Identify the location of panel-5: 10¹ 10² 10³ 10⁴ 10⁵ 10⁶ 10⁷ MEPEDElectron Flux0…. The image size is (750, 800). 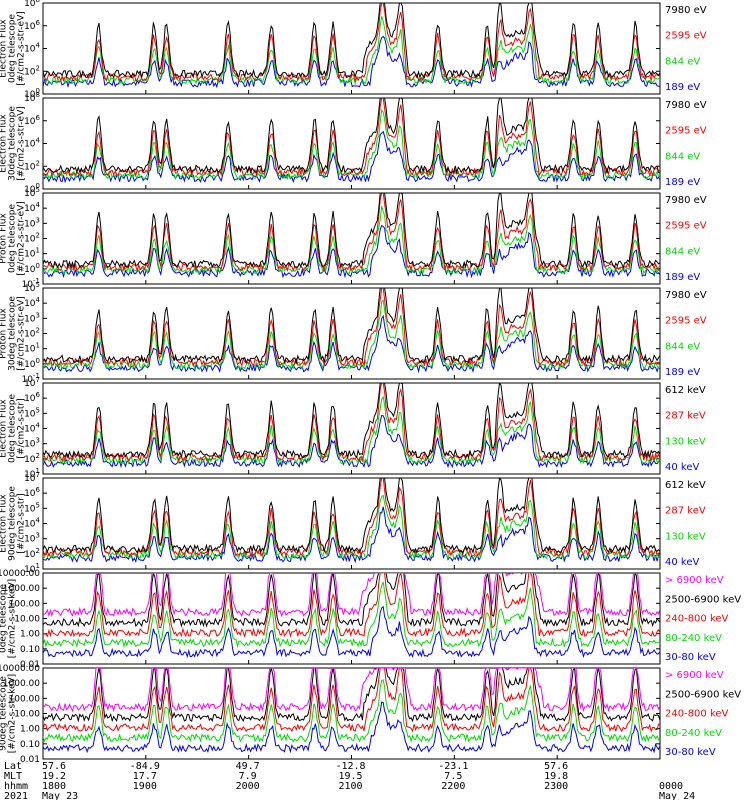
(353, 428).